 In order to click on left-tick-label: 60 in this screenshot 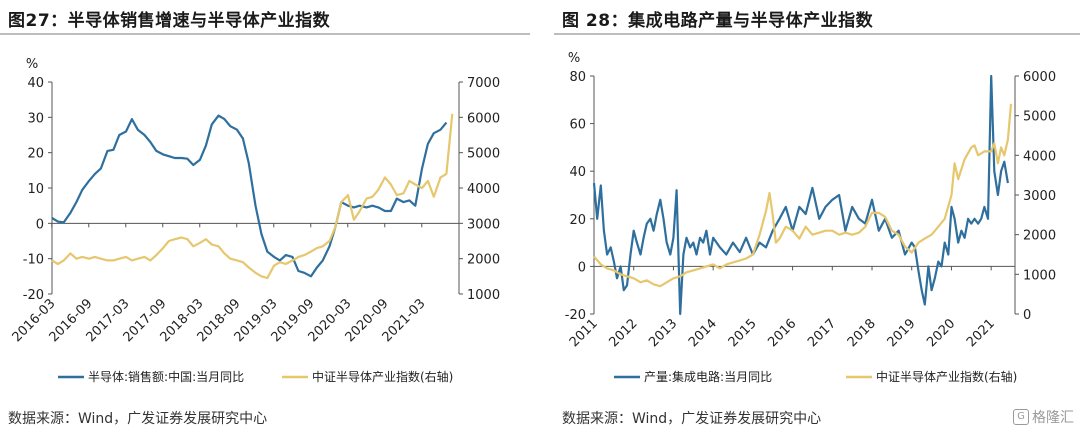, I will do `click(577, 125)`.